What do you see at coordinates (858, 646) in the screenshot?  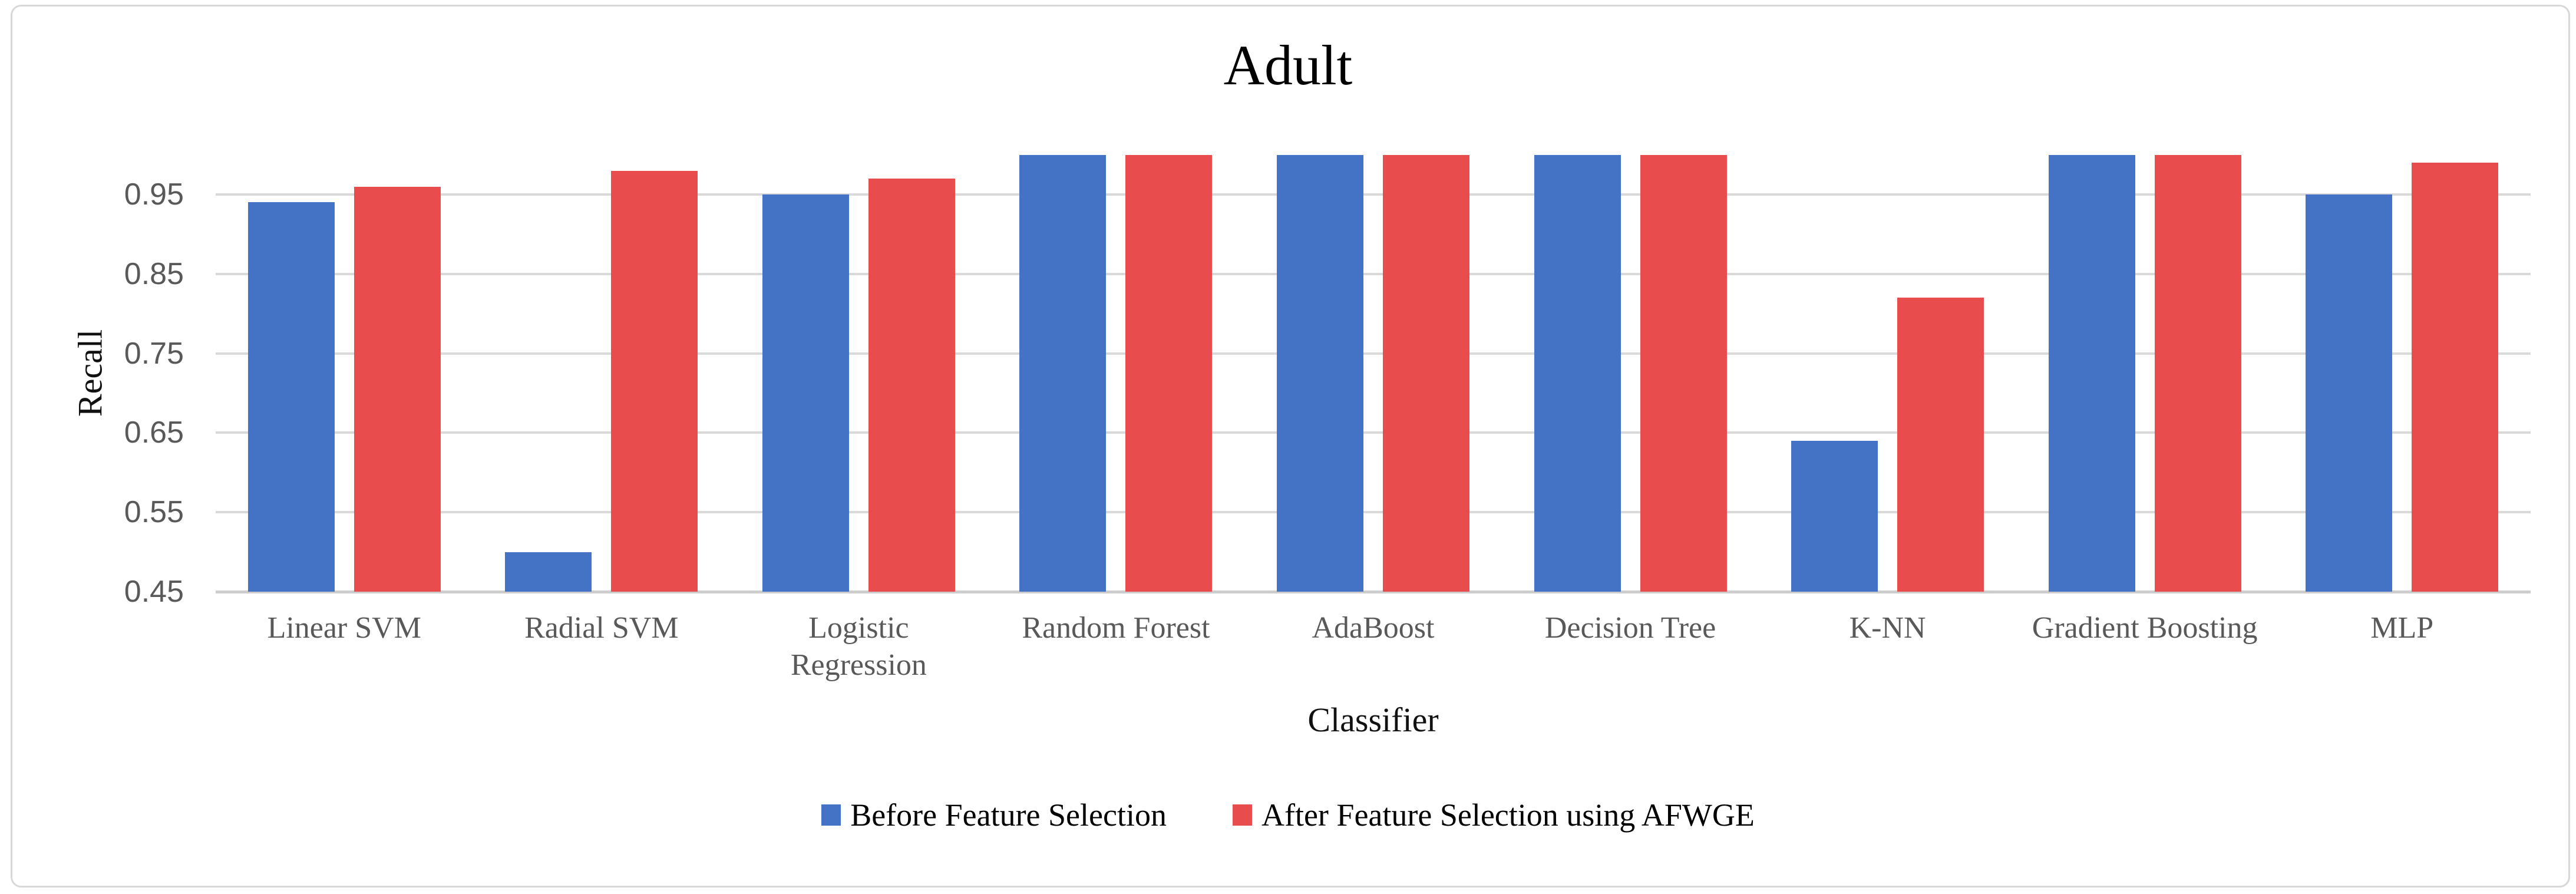 I see `category-label-logistic-regression: Logistic Regression` at bounding box center [858, 646].